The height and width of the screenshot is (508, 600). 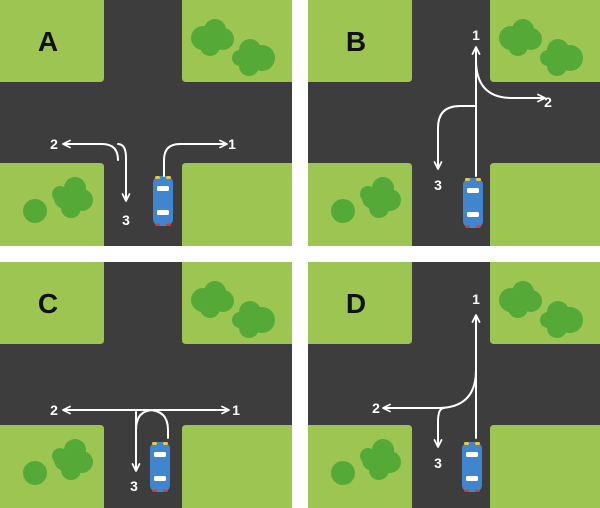 What do you see at coordinates (356, 303) in the screenshot?
I see `panel-letter: D` at bounding box center [356, 303].